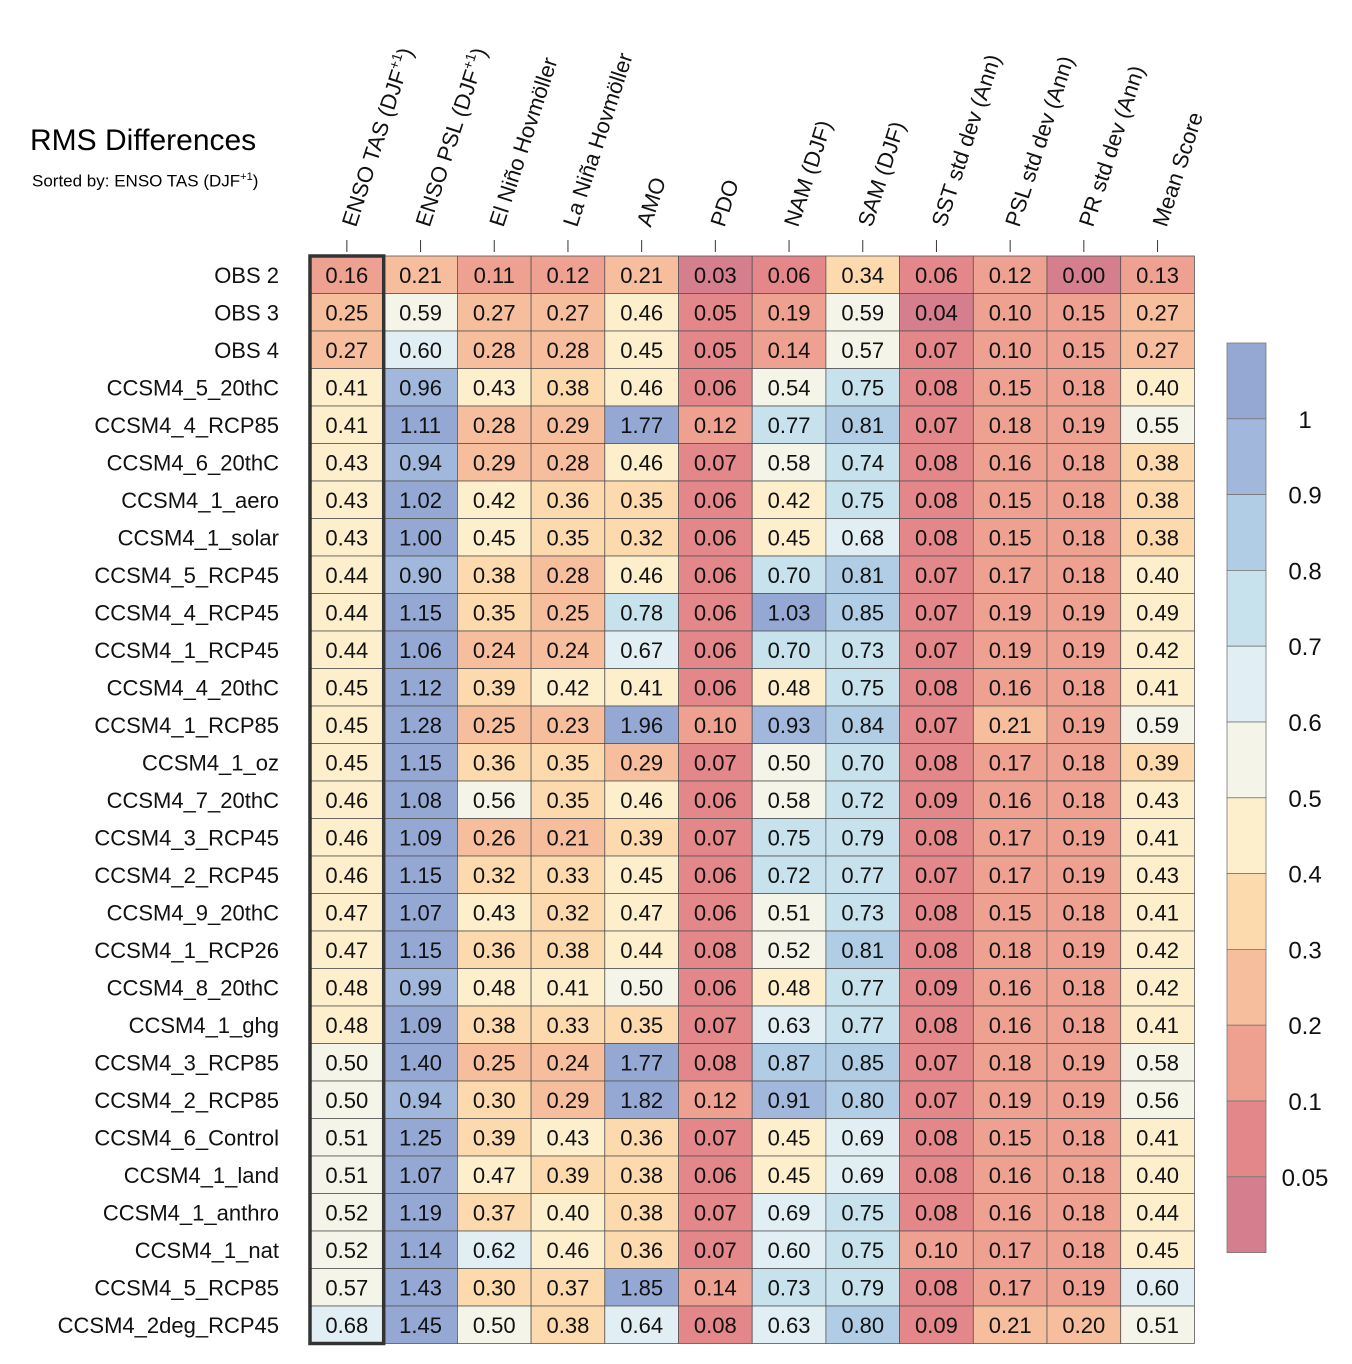 This screenshot has height=1364, width=1352. I want to click on cell-value-label: 0.42, so click(1157, 950).